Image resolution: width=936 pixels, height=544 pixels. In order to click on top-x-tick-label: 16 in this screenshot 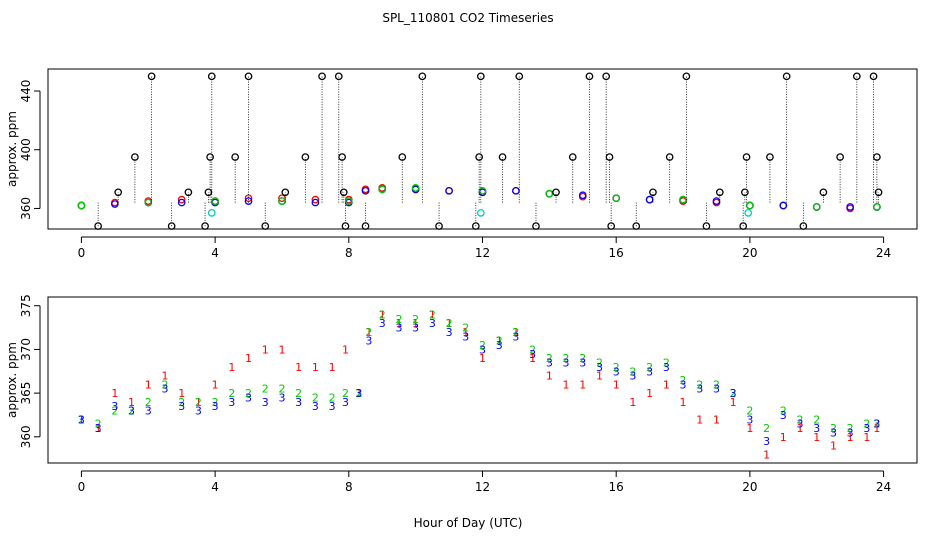, I will do `click(616, 253)`.